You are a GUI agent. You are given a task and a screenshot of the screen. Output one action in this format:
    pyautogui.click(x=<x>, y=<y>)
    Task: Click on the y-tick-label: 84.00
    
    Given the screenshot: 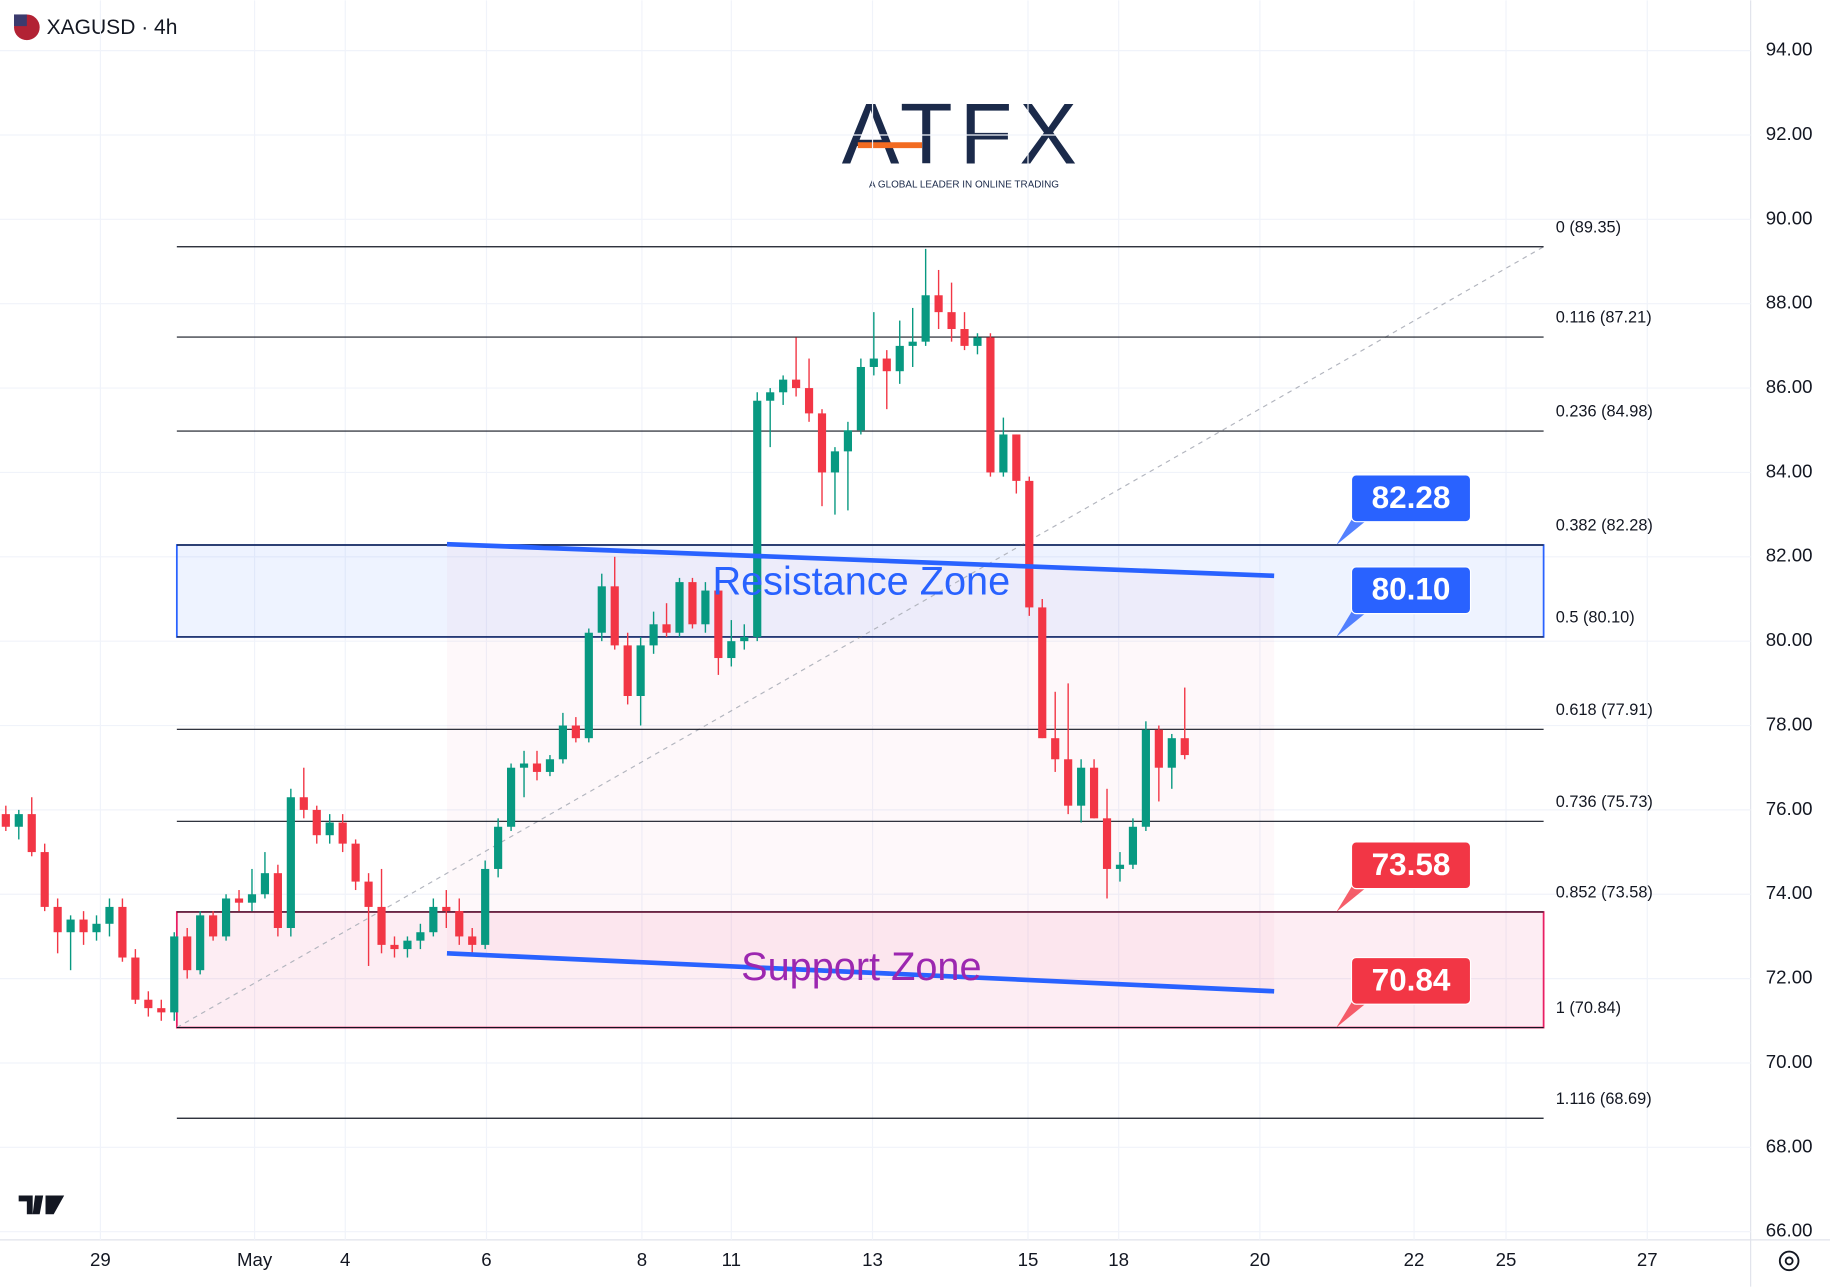 What is the action you would take?
    pyautogui.click(x=1789, y=470)
    